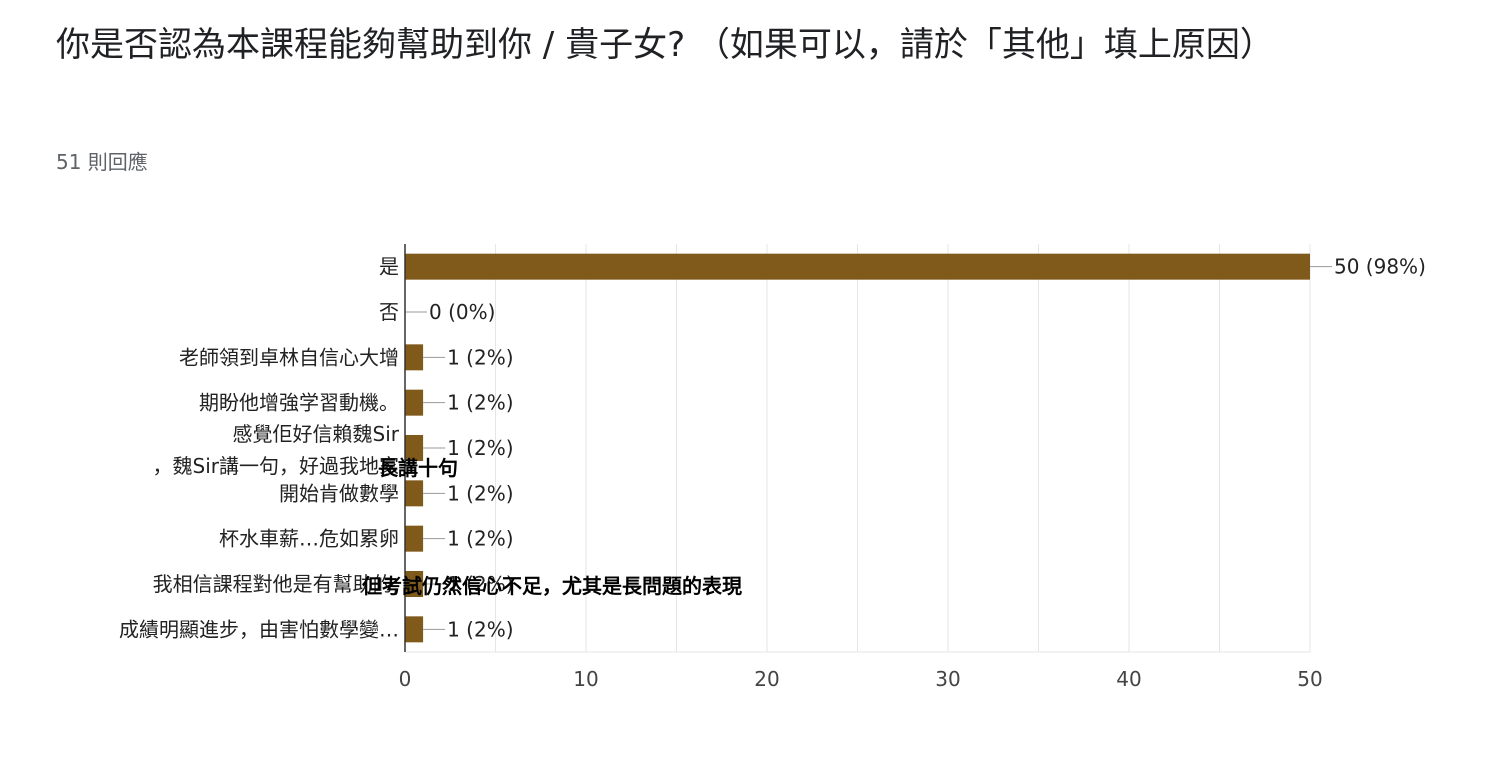 The width and height of the screenshot is (1488, 768). Describe the element at coordinates (1380, 267) in the screenshot. I see `value-label: 50 (98%)` at that location.